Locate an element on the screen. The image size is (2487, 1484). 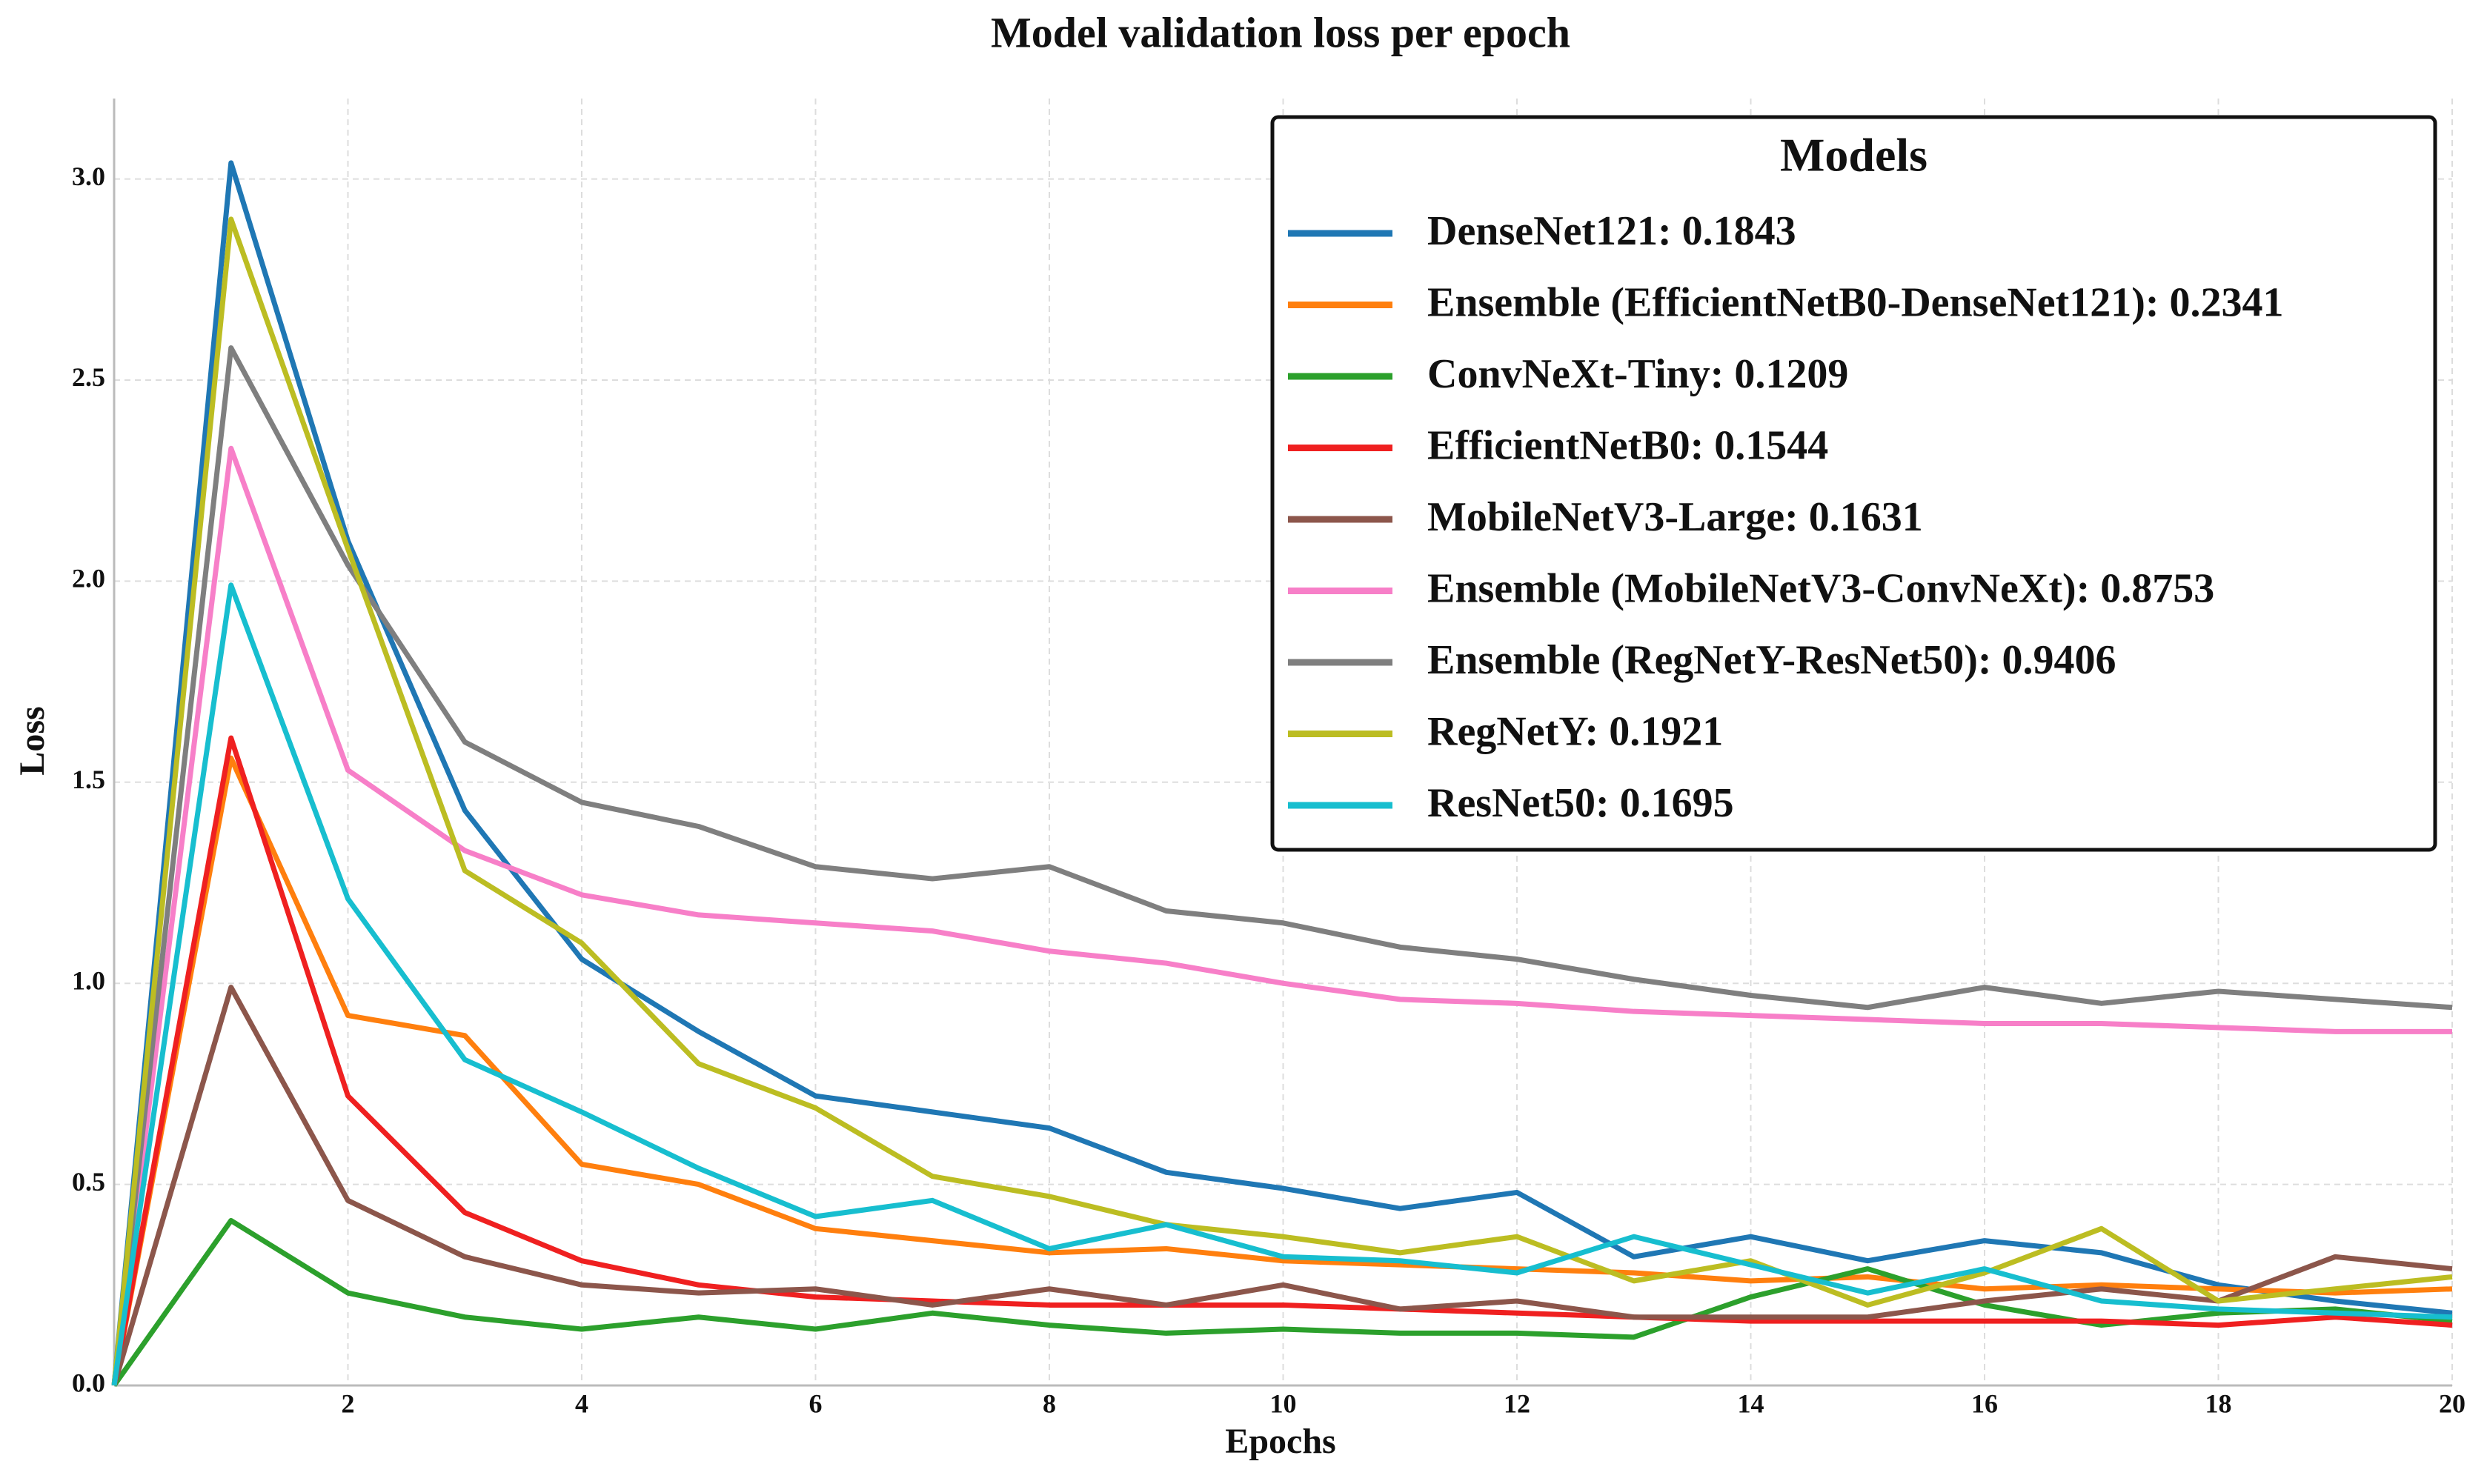
legend-title: Models is located at coordinates (1853, 155).